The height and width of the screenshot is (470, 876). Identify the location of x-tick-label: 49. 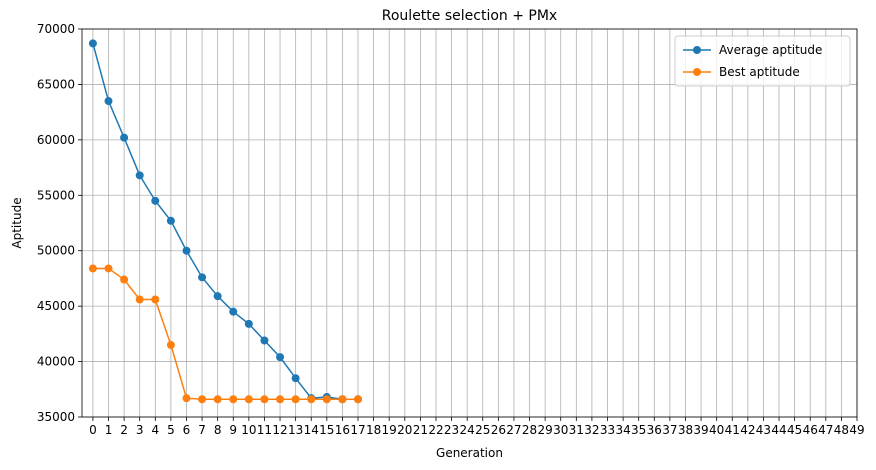
(856, 430).